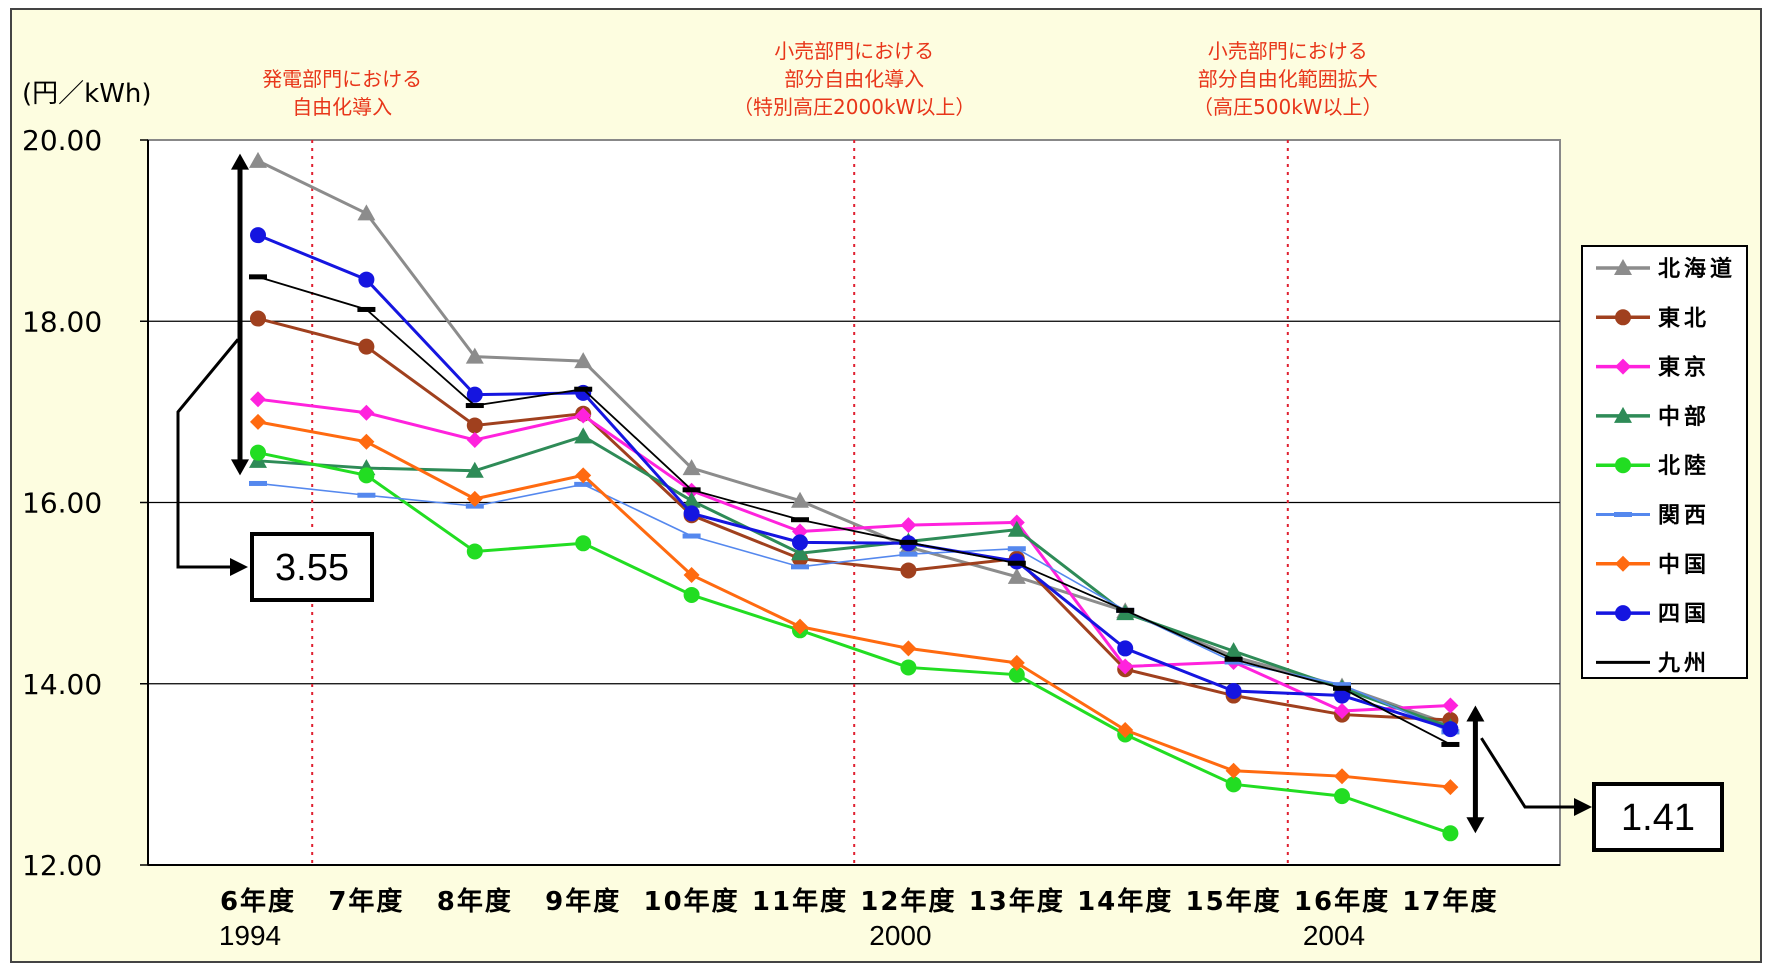 The width and height of the screenshot is (1771, 970). What do you see at coordinates (1342, 901) in the screenshot?
I see `x-tick-label-10: 16年度` at bounding box center [1342, 901].